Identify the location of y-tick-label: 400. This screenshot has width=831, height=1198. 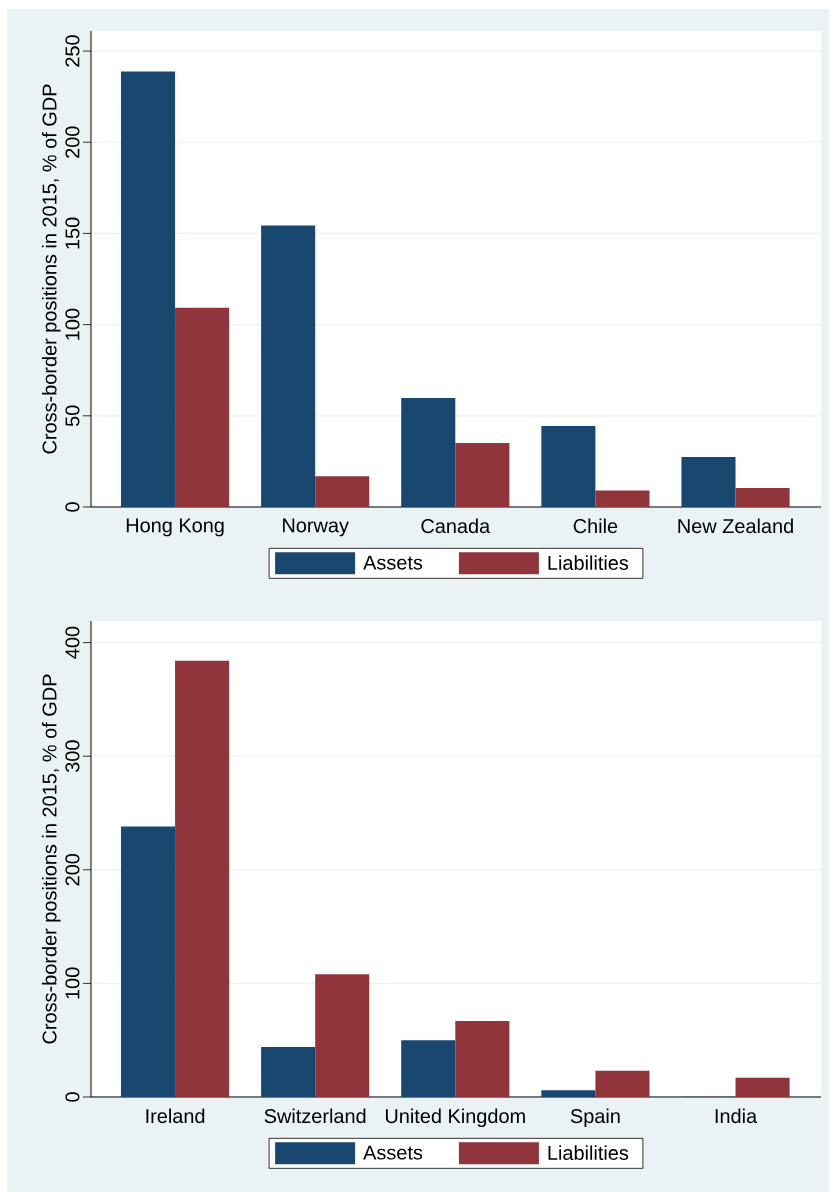
(72, 642).